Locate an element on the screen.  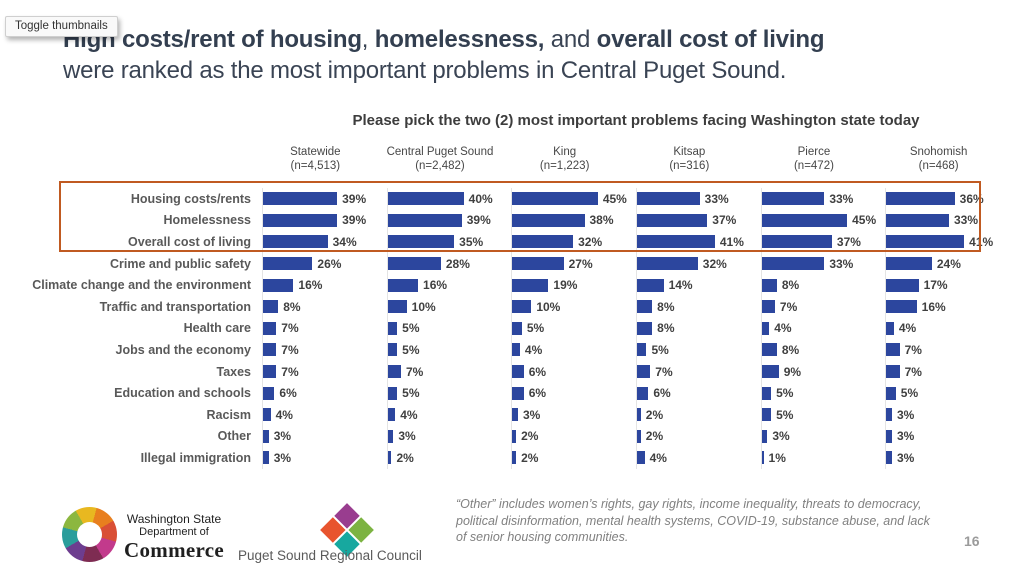
toggle-thumbnails-tooltip: Toggle thumbnails is located at coordinates (61, 26).